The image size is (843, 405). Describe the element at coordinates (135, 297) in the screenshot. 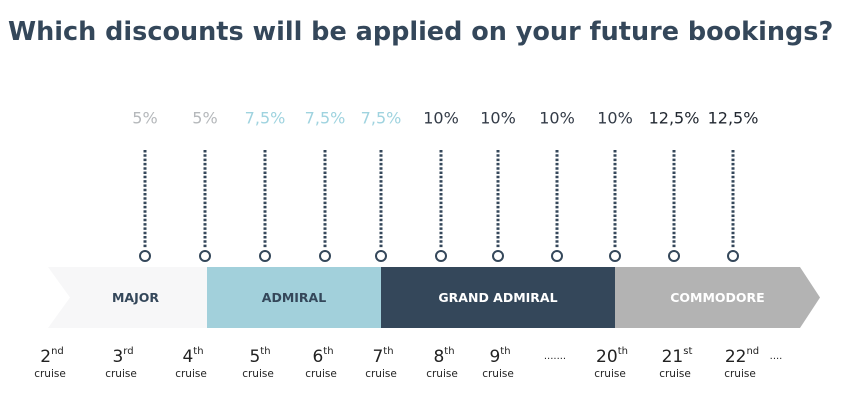

I see `tier-label: MAJOR` at that location.